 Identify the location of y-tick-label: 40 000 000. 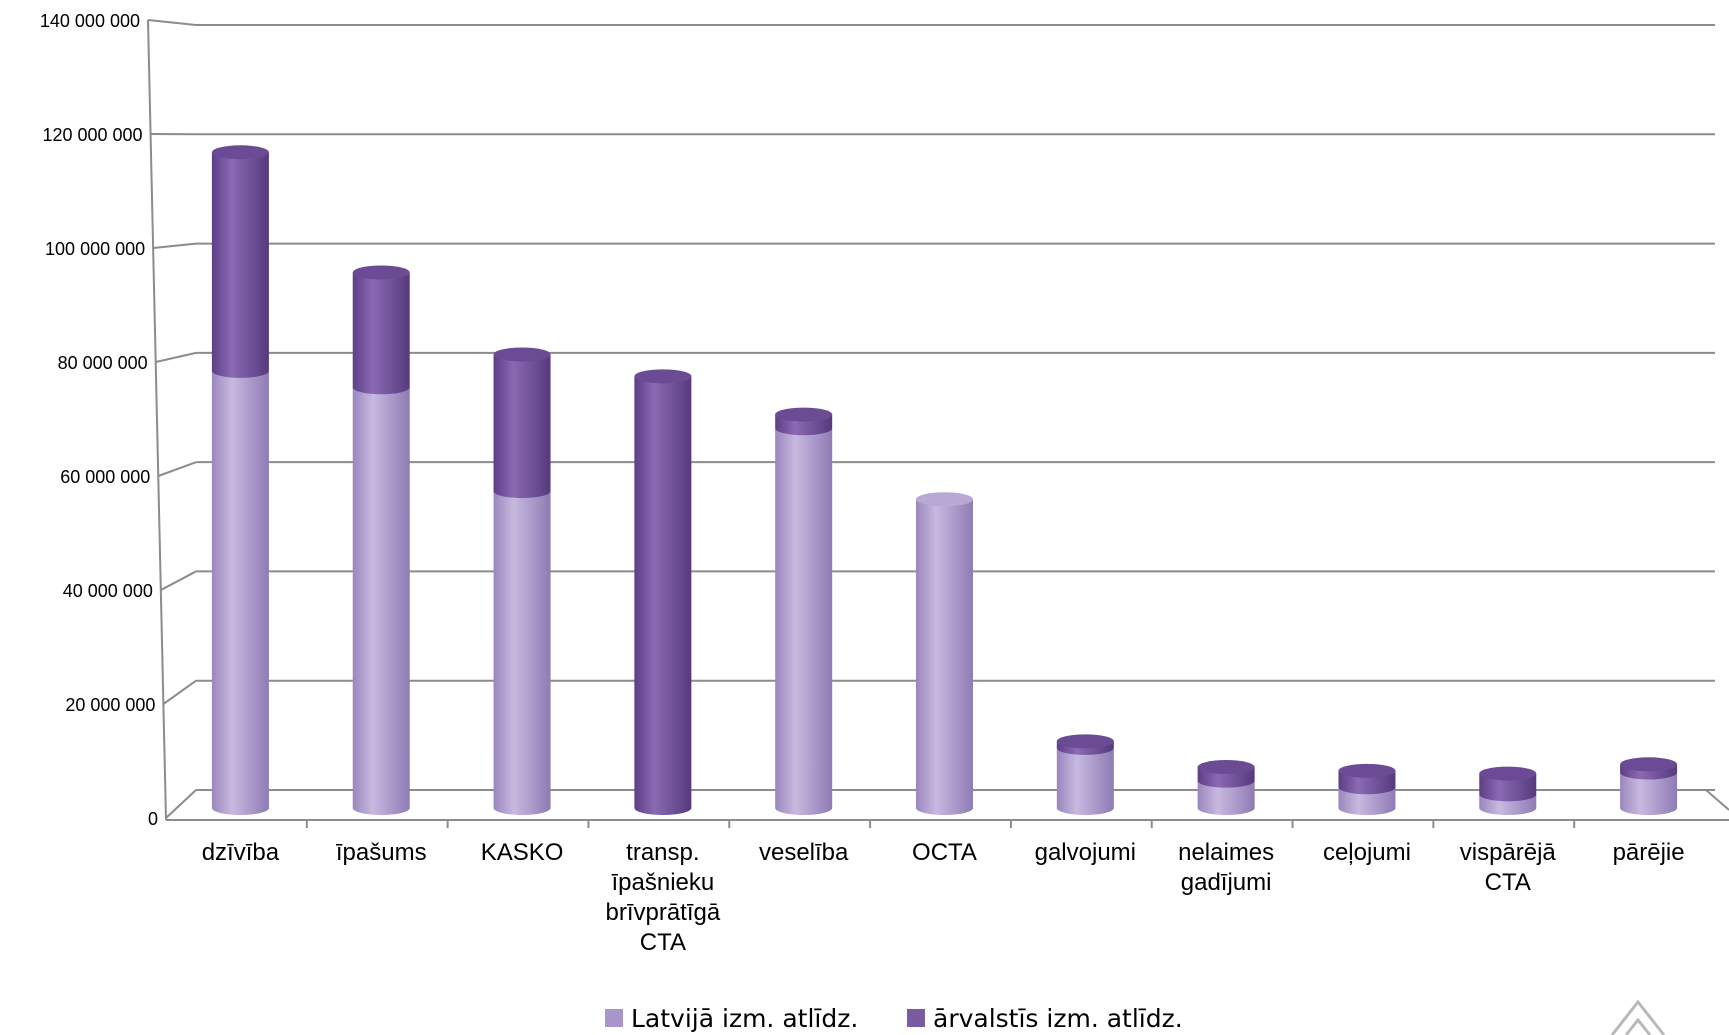
(108, 591).